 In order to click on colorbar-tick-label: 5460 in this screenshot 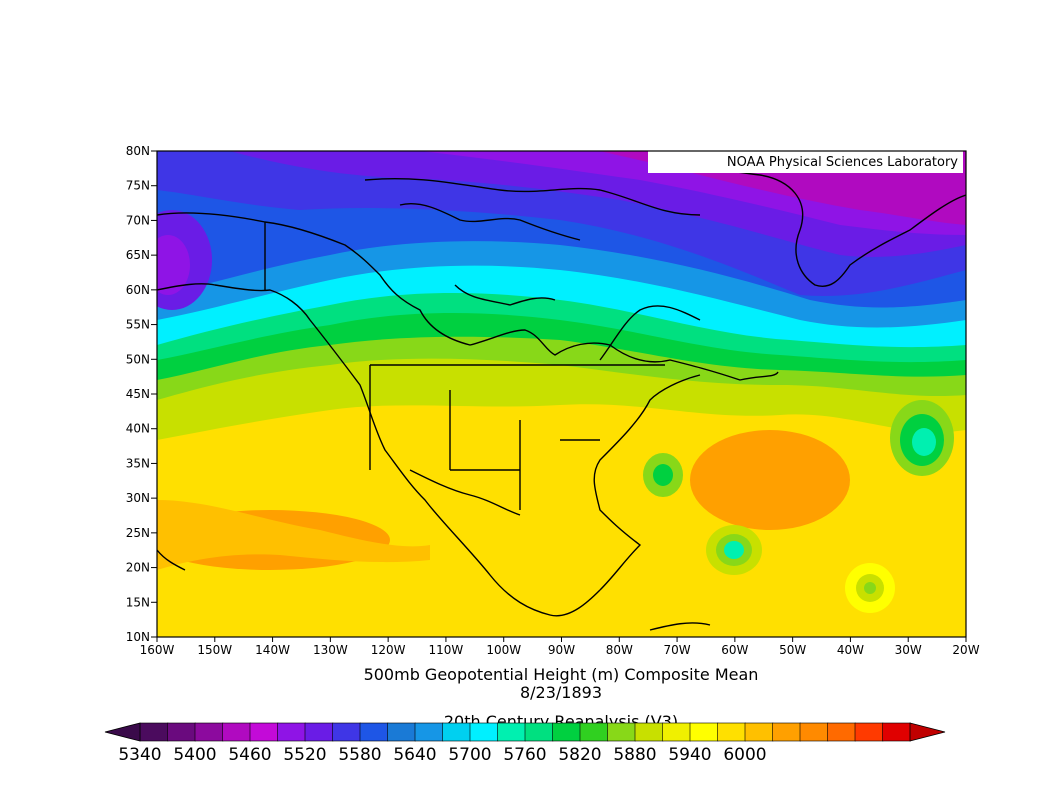, I will do `click(249, 755)`.